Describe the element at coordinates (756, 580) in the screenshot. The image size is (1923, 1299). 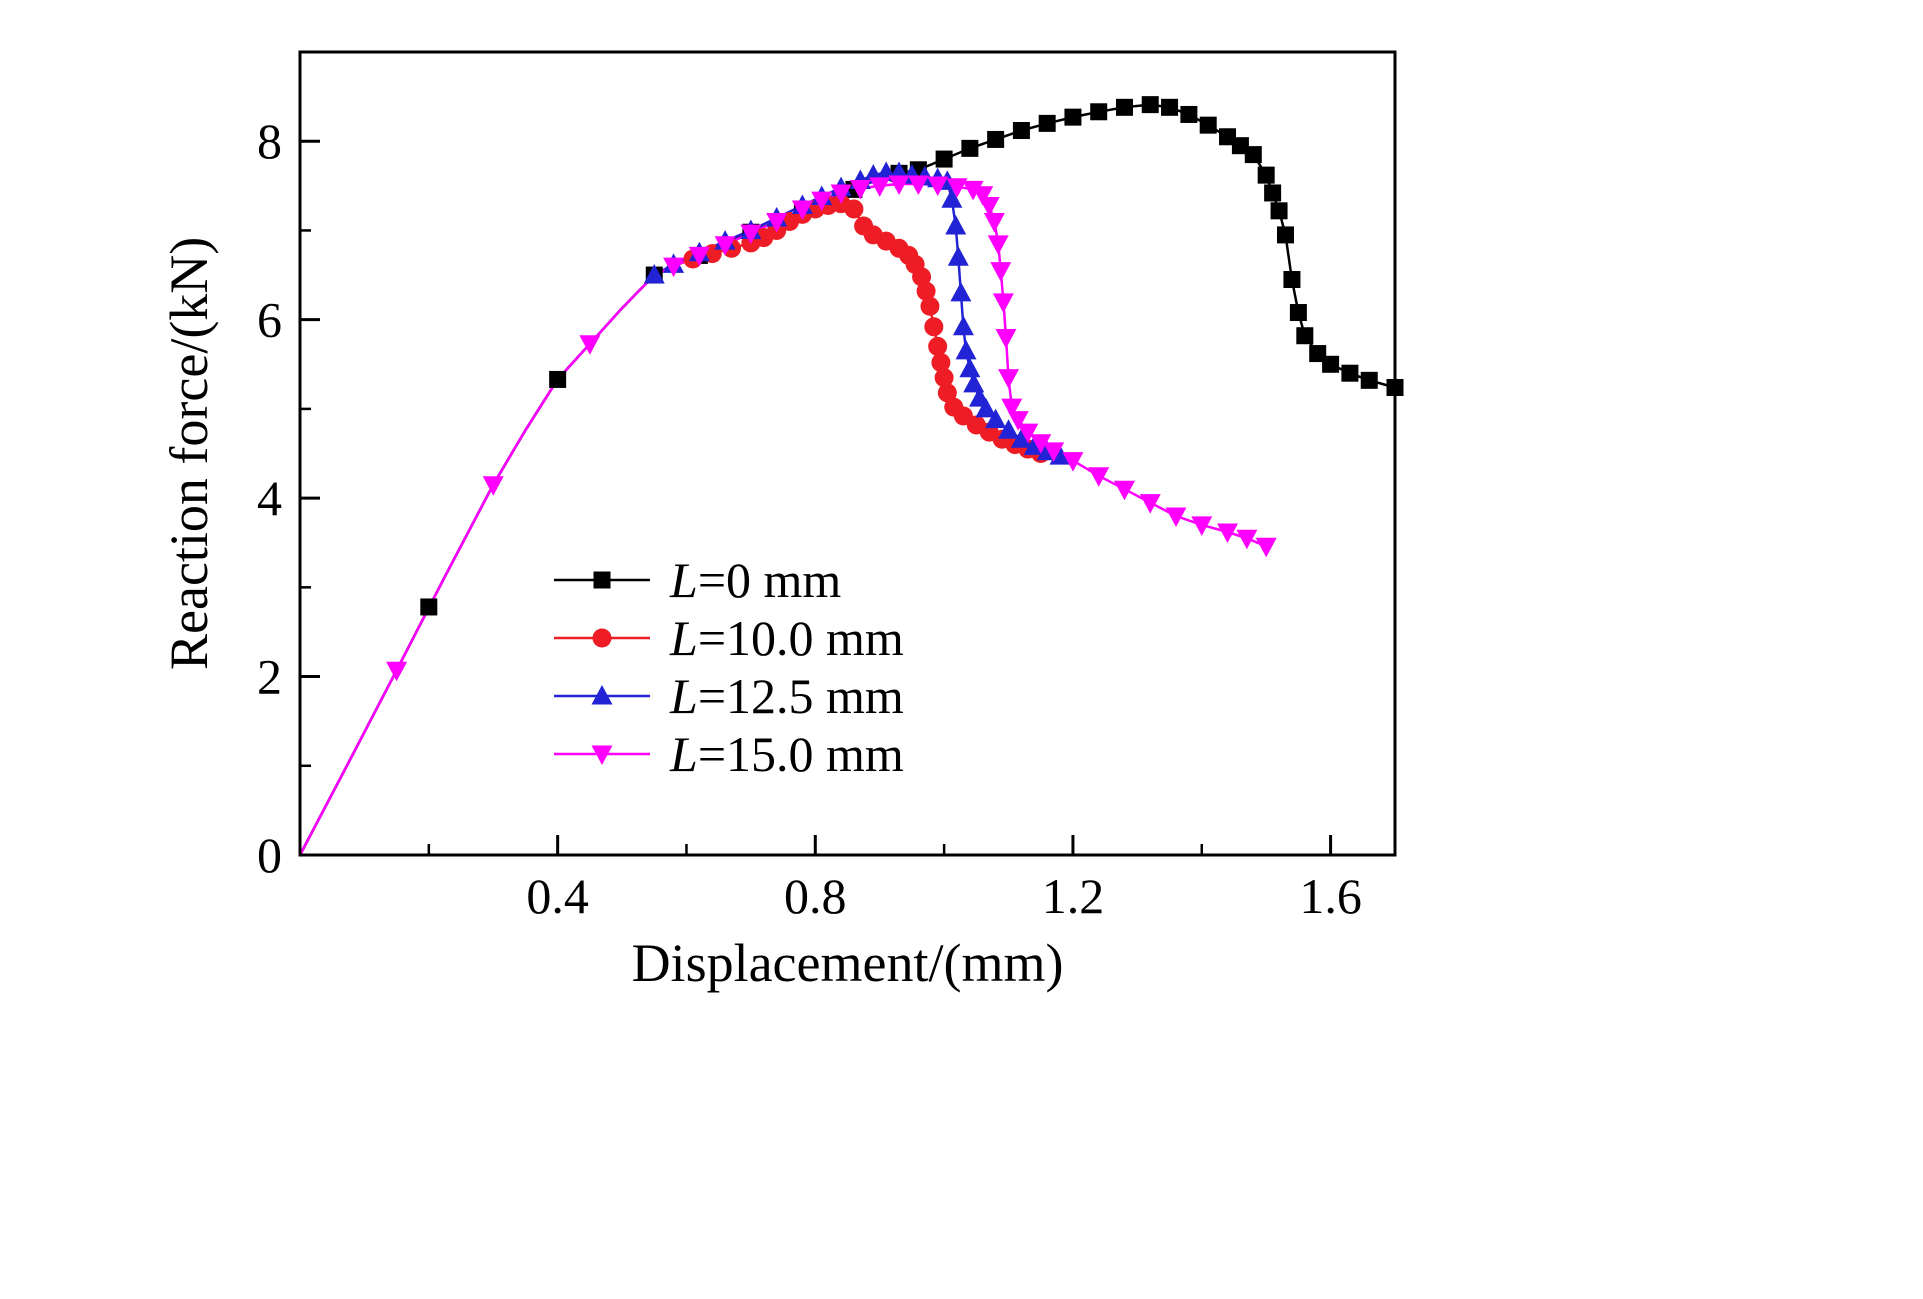
I see `legend-label: L=0 mm` at that location.